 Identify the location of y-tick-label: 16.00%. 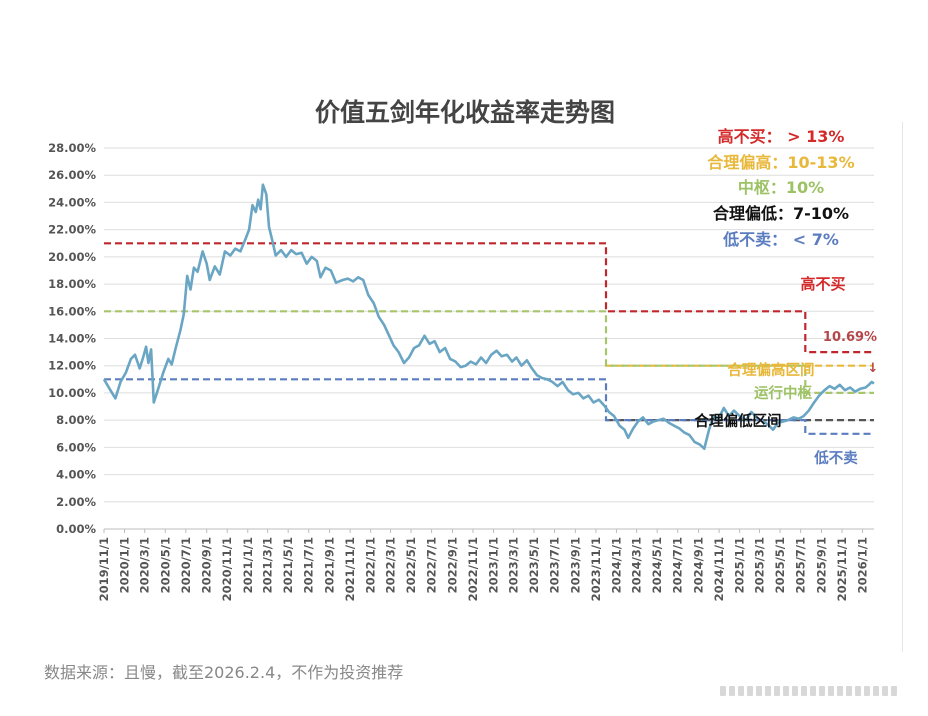
(72, 311).